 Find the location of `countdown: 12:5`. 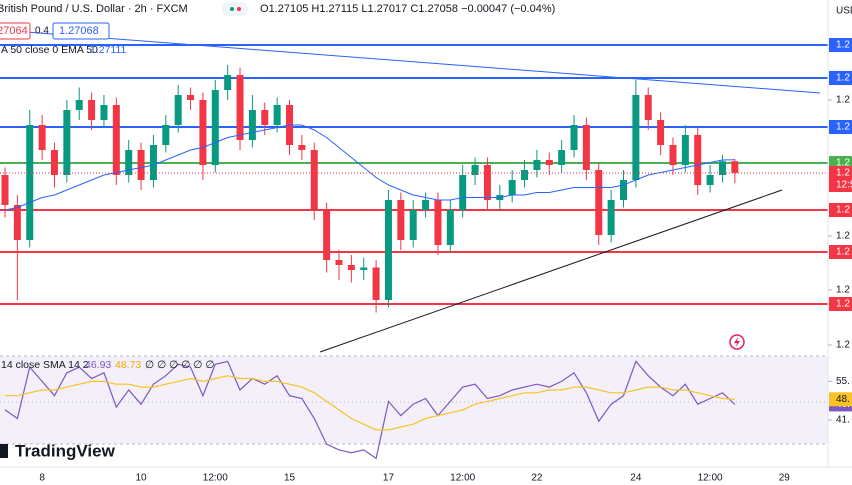

countdown: 12:5 is located at coordinates (844, 185).